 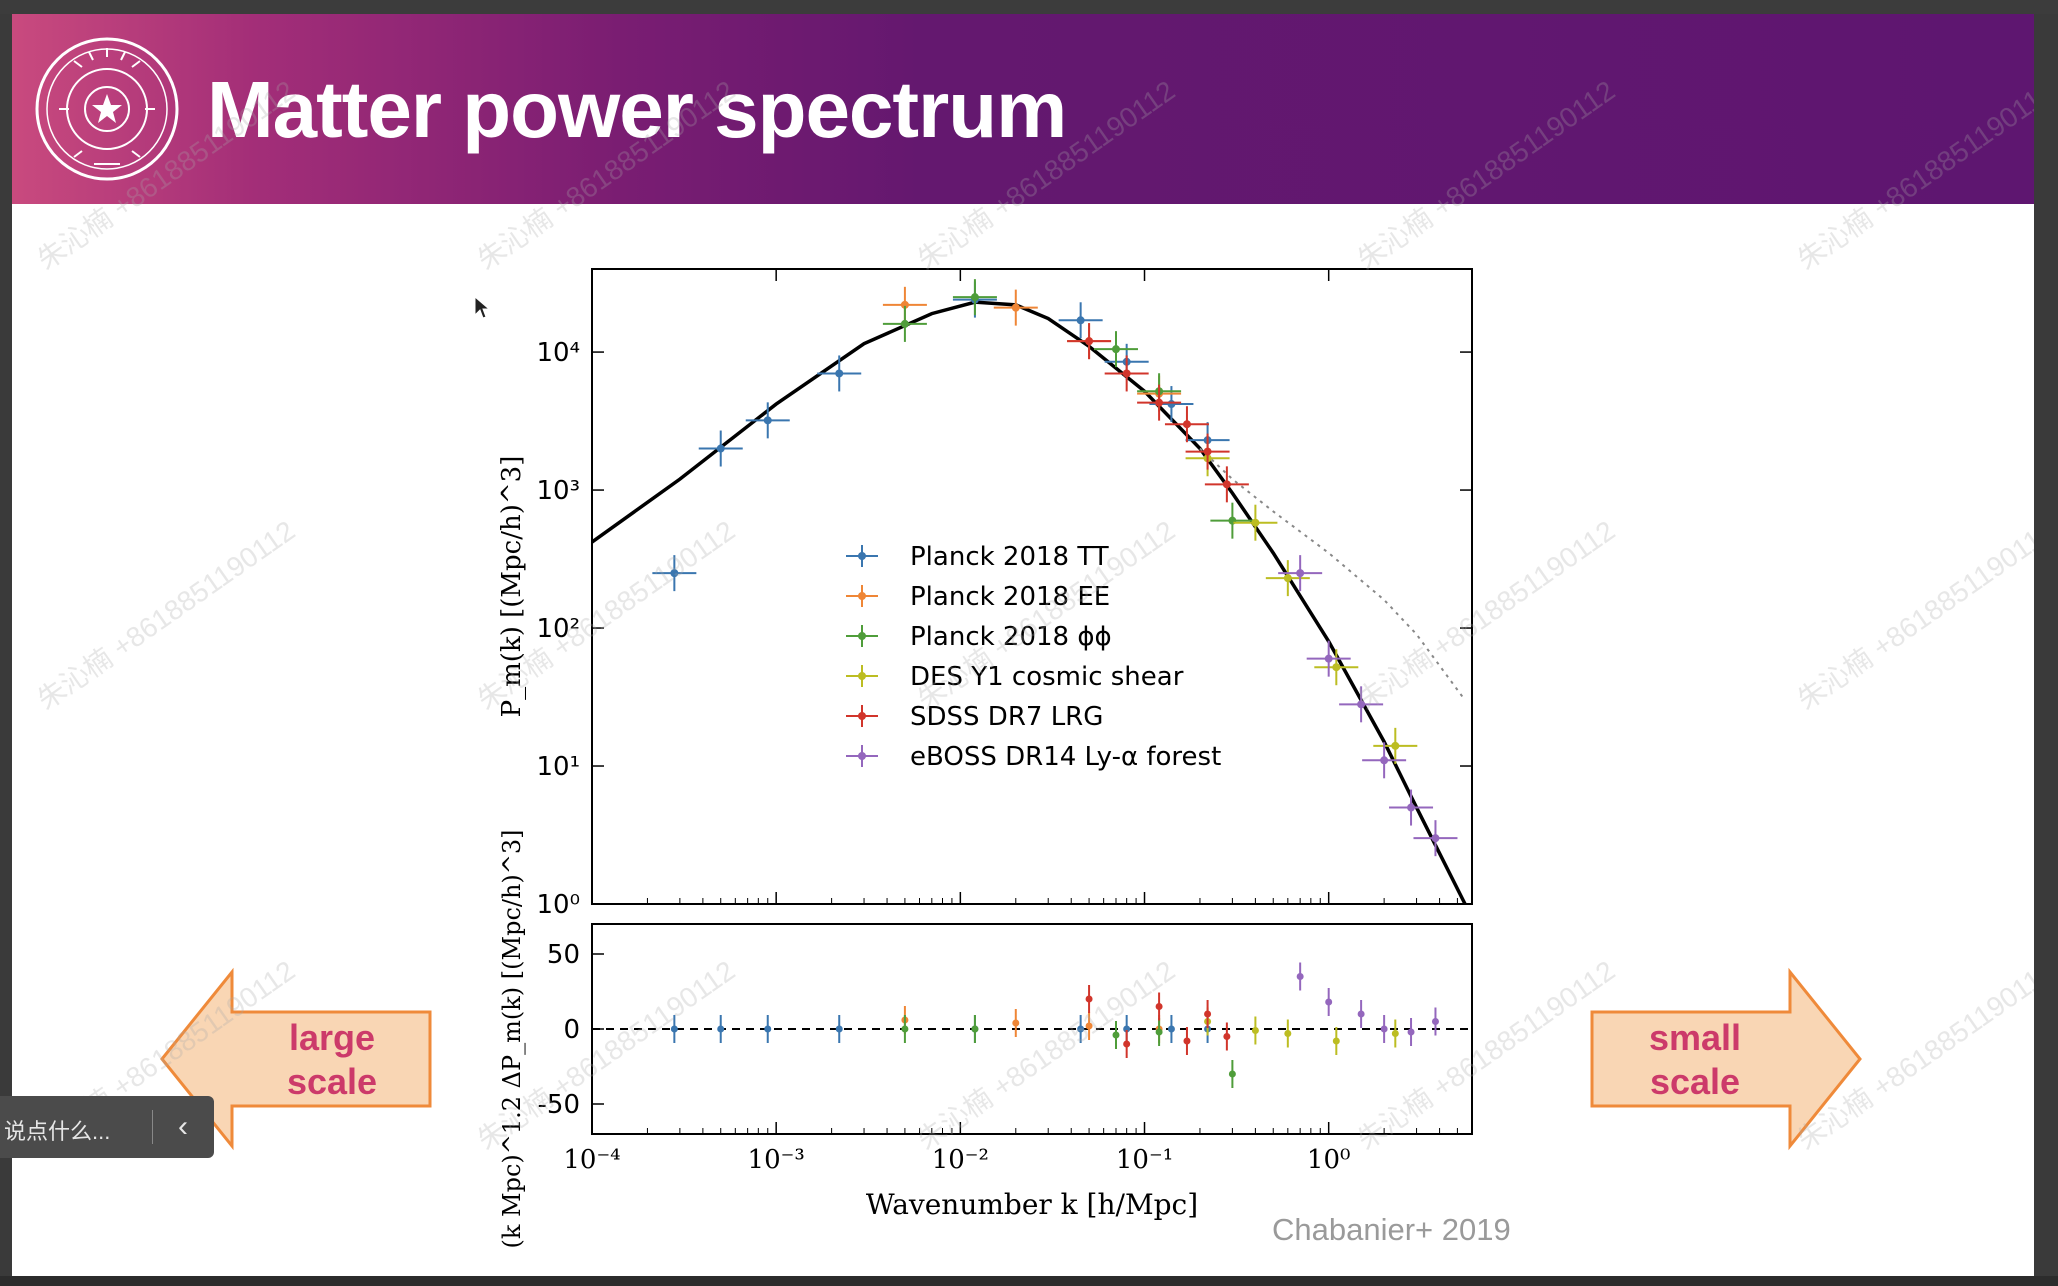 What do you see at coordinates (559, 1105) in the screenshot?
I see `y-tick-label: -50` at bounding box center [559, 1105].